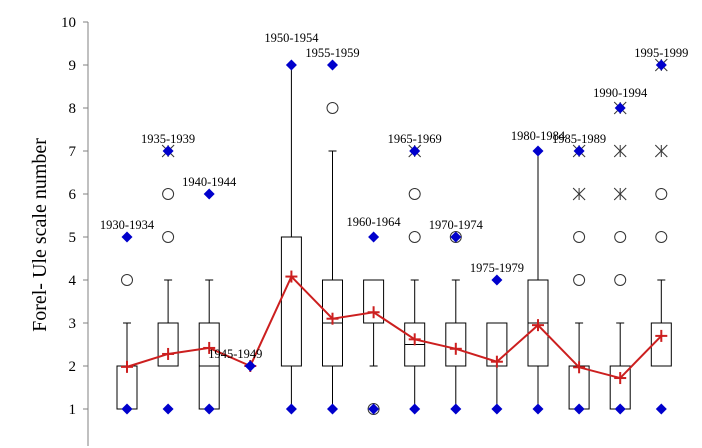 The width and height of the screenshot is (702, 448). I want to click on period-label: 1985-1989, so click(579, 139).